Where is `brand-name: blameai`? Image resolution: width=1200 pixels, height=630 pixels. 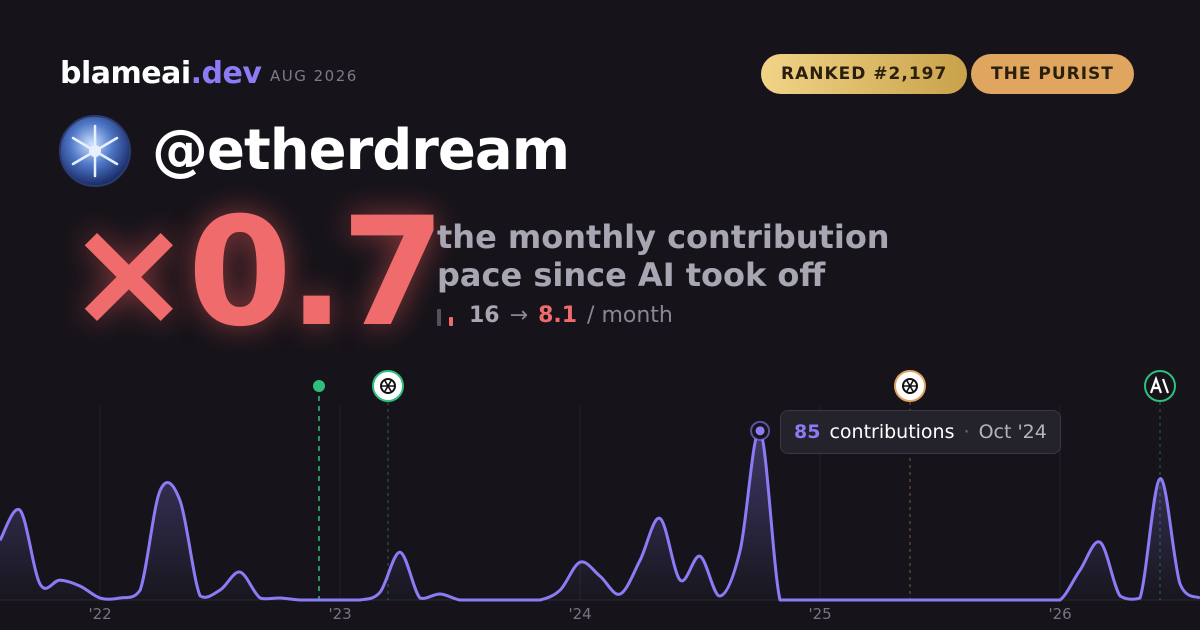 brand-name: blameai is located at coordinates (125, 73).